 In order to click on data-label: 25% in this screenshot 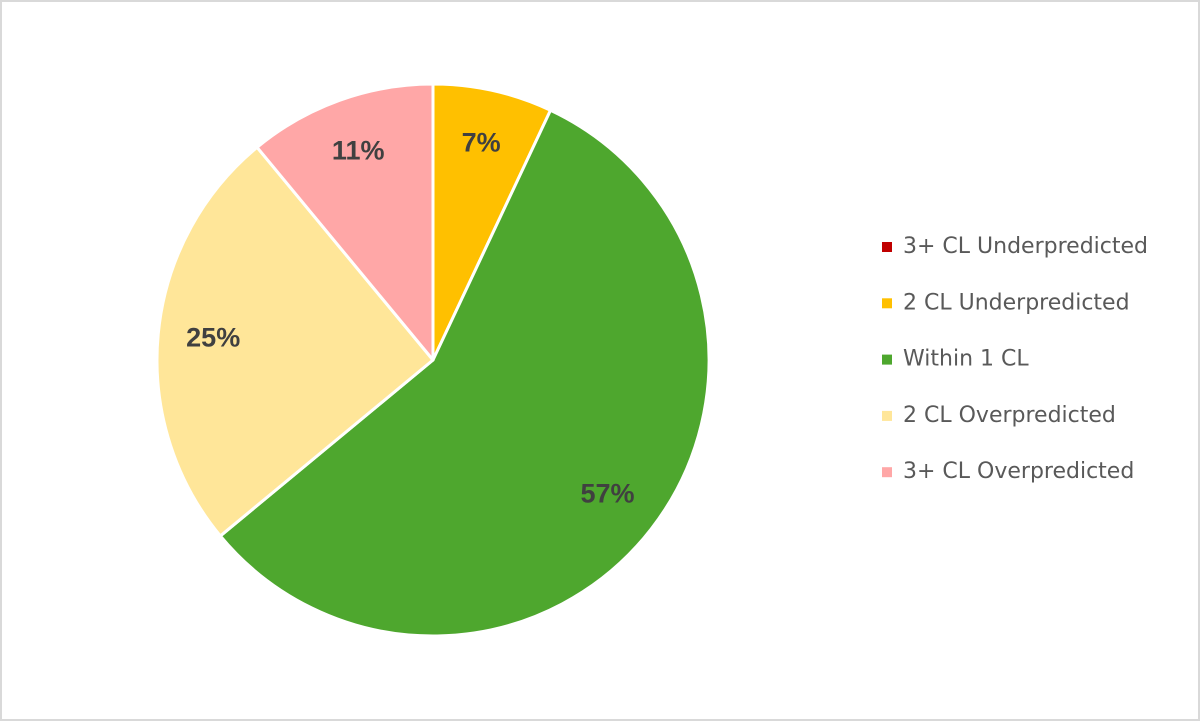, I will do `click(213, 337)`.